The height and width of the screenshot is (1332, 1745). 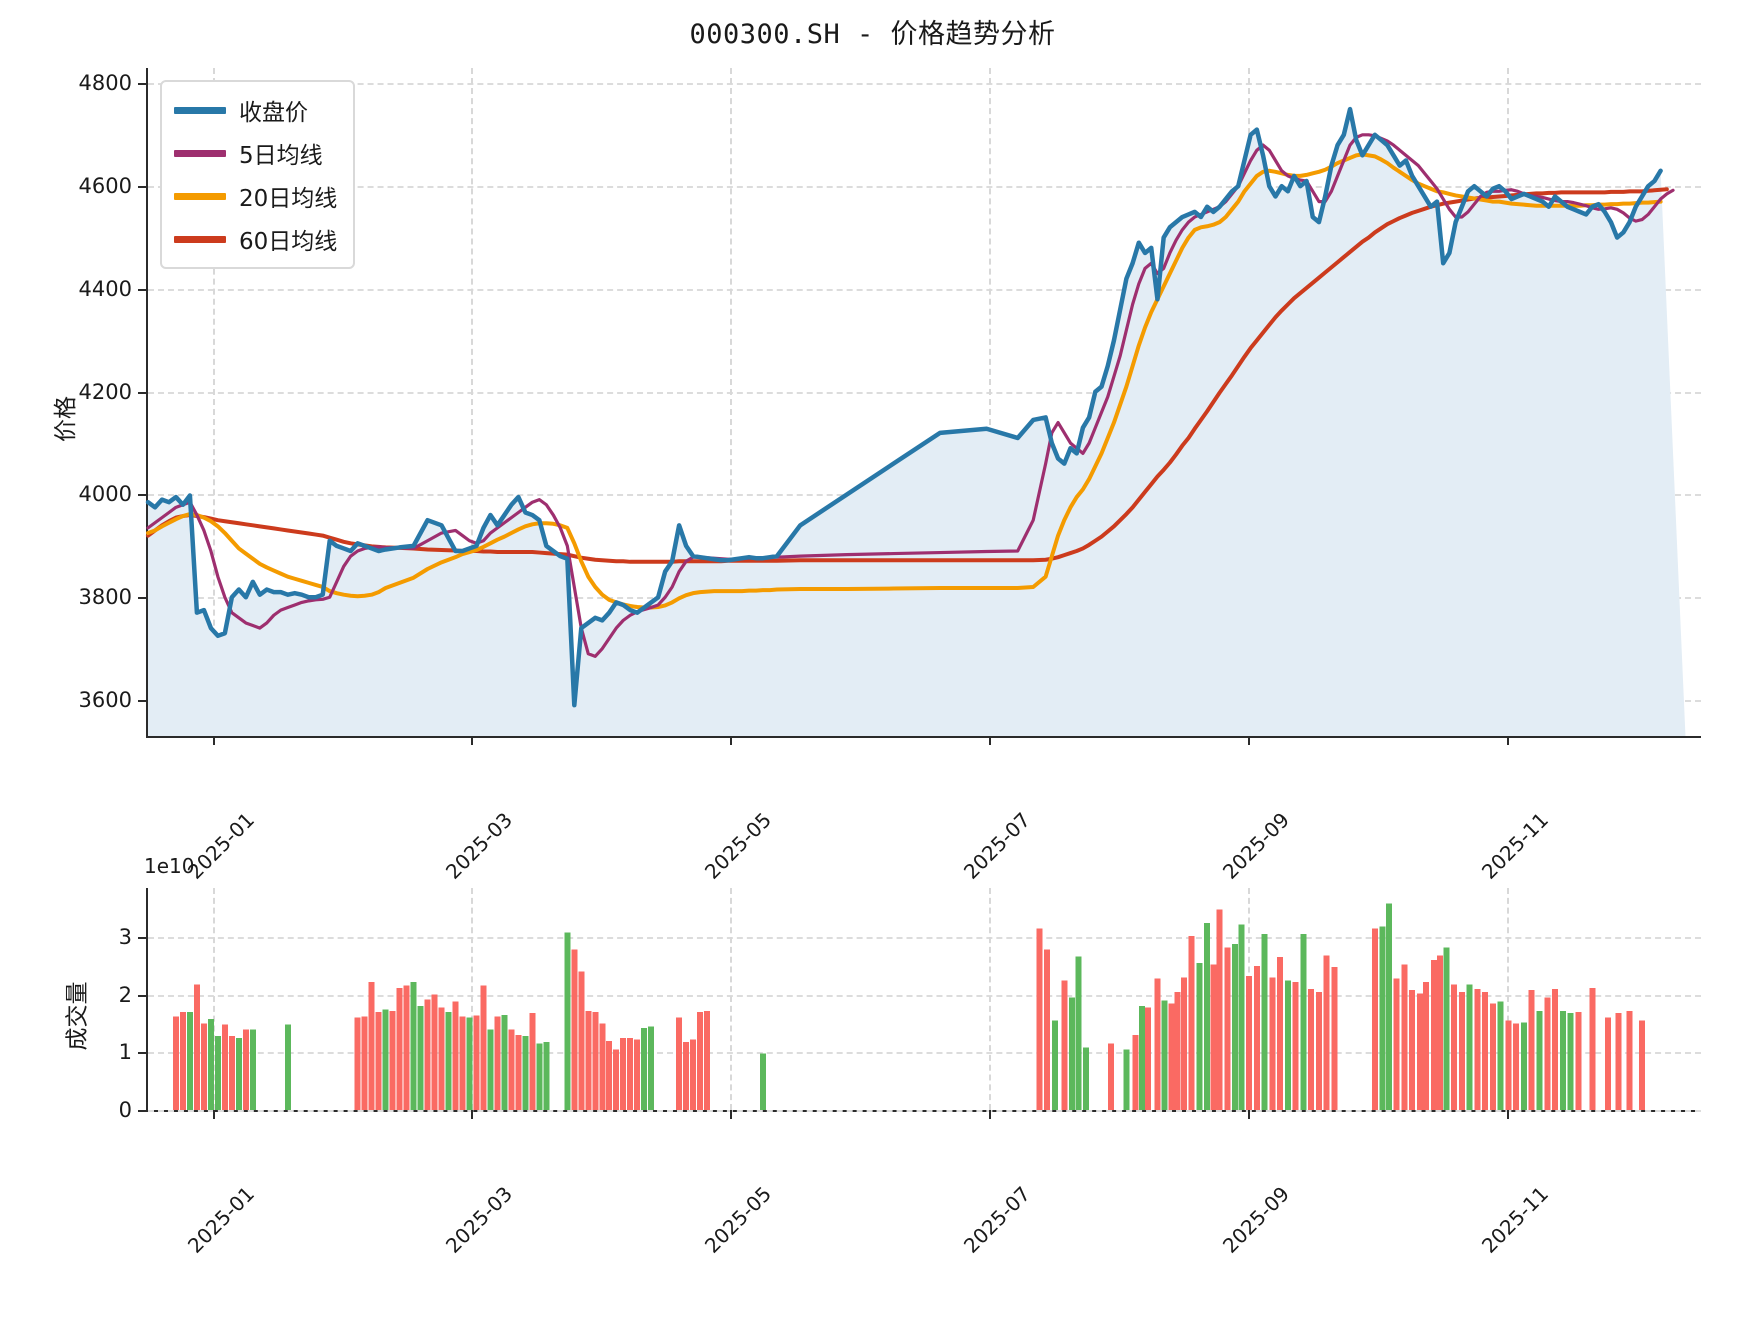 What do you see at coordinates (255, 153) in the screenshot?
I see `legend-item: 5日均线` at bounding box center [255, 153].